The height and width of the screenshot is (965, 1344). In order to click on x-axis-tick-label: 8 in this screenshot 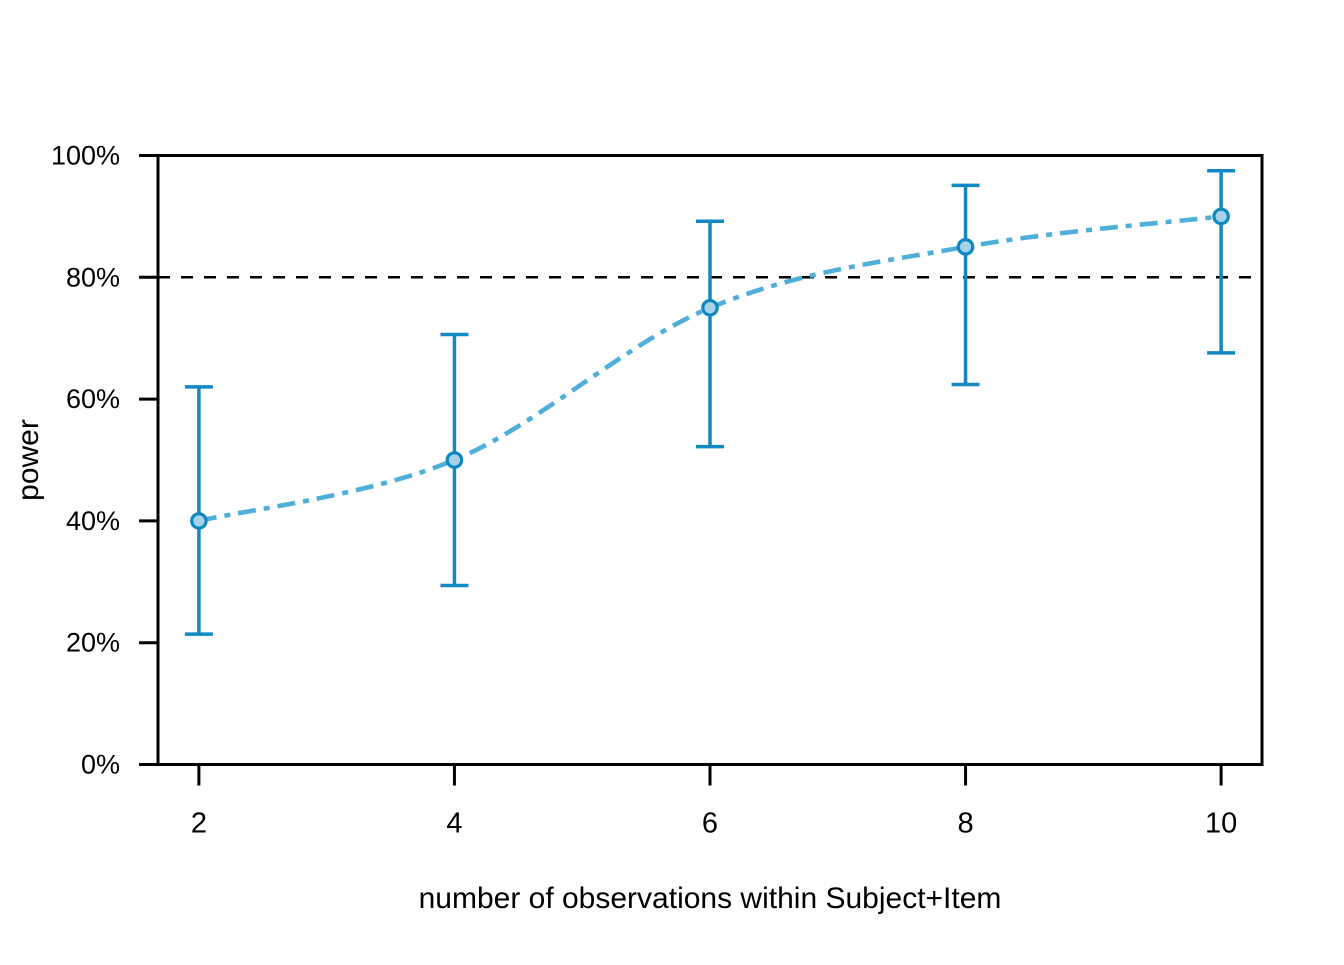, I will do `click(965, 824)`.